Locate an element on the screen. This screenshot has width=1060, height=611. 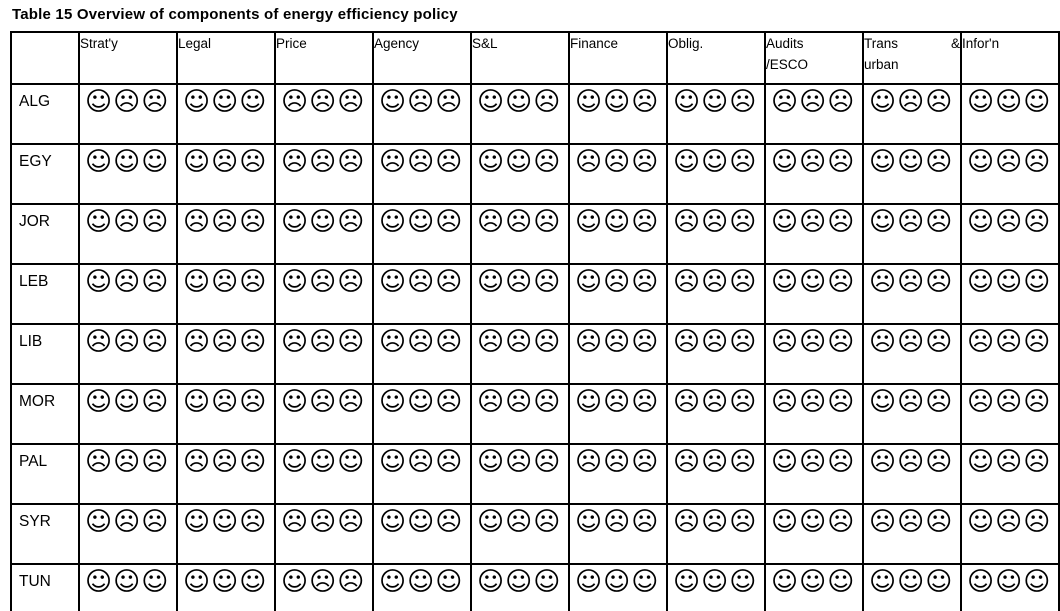
table-row-mor: MOR ☺☺☹ ☺☹☹ ☺☹☹ ☺☺☹ ☹☹☹ ☺☹☹ ☹☹☹ ☹☹☹ ☺☹☹ ☹☹☹ is located at coordinates (535, 414).